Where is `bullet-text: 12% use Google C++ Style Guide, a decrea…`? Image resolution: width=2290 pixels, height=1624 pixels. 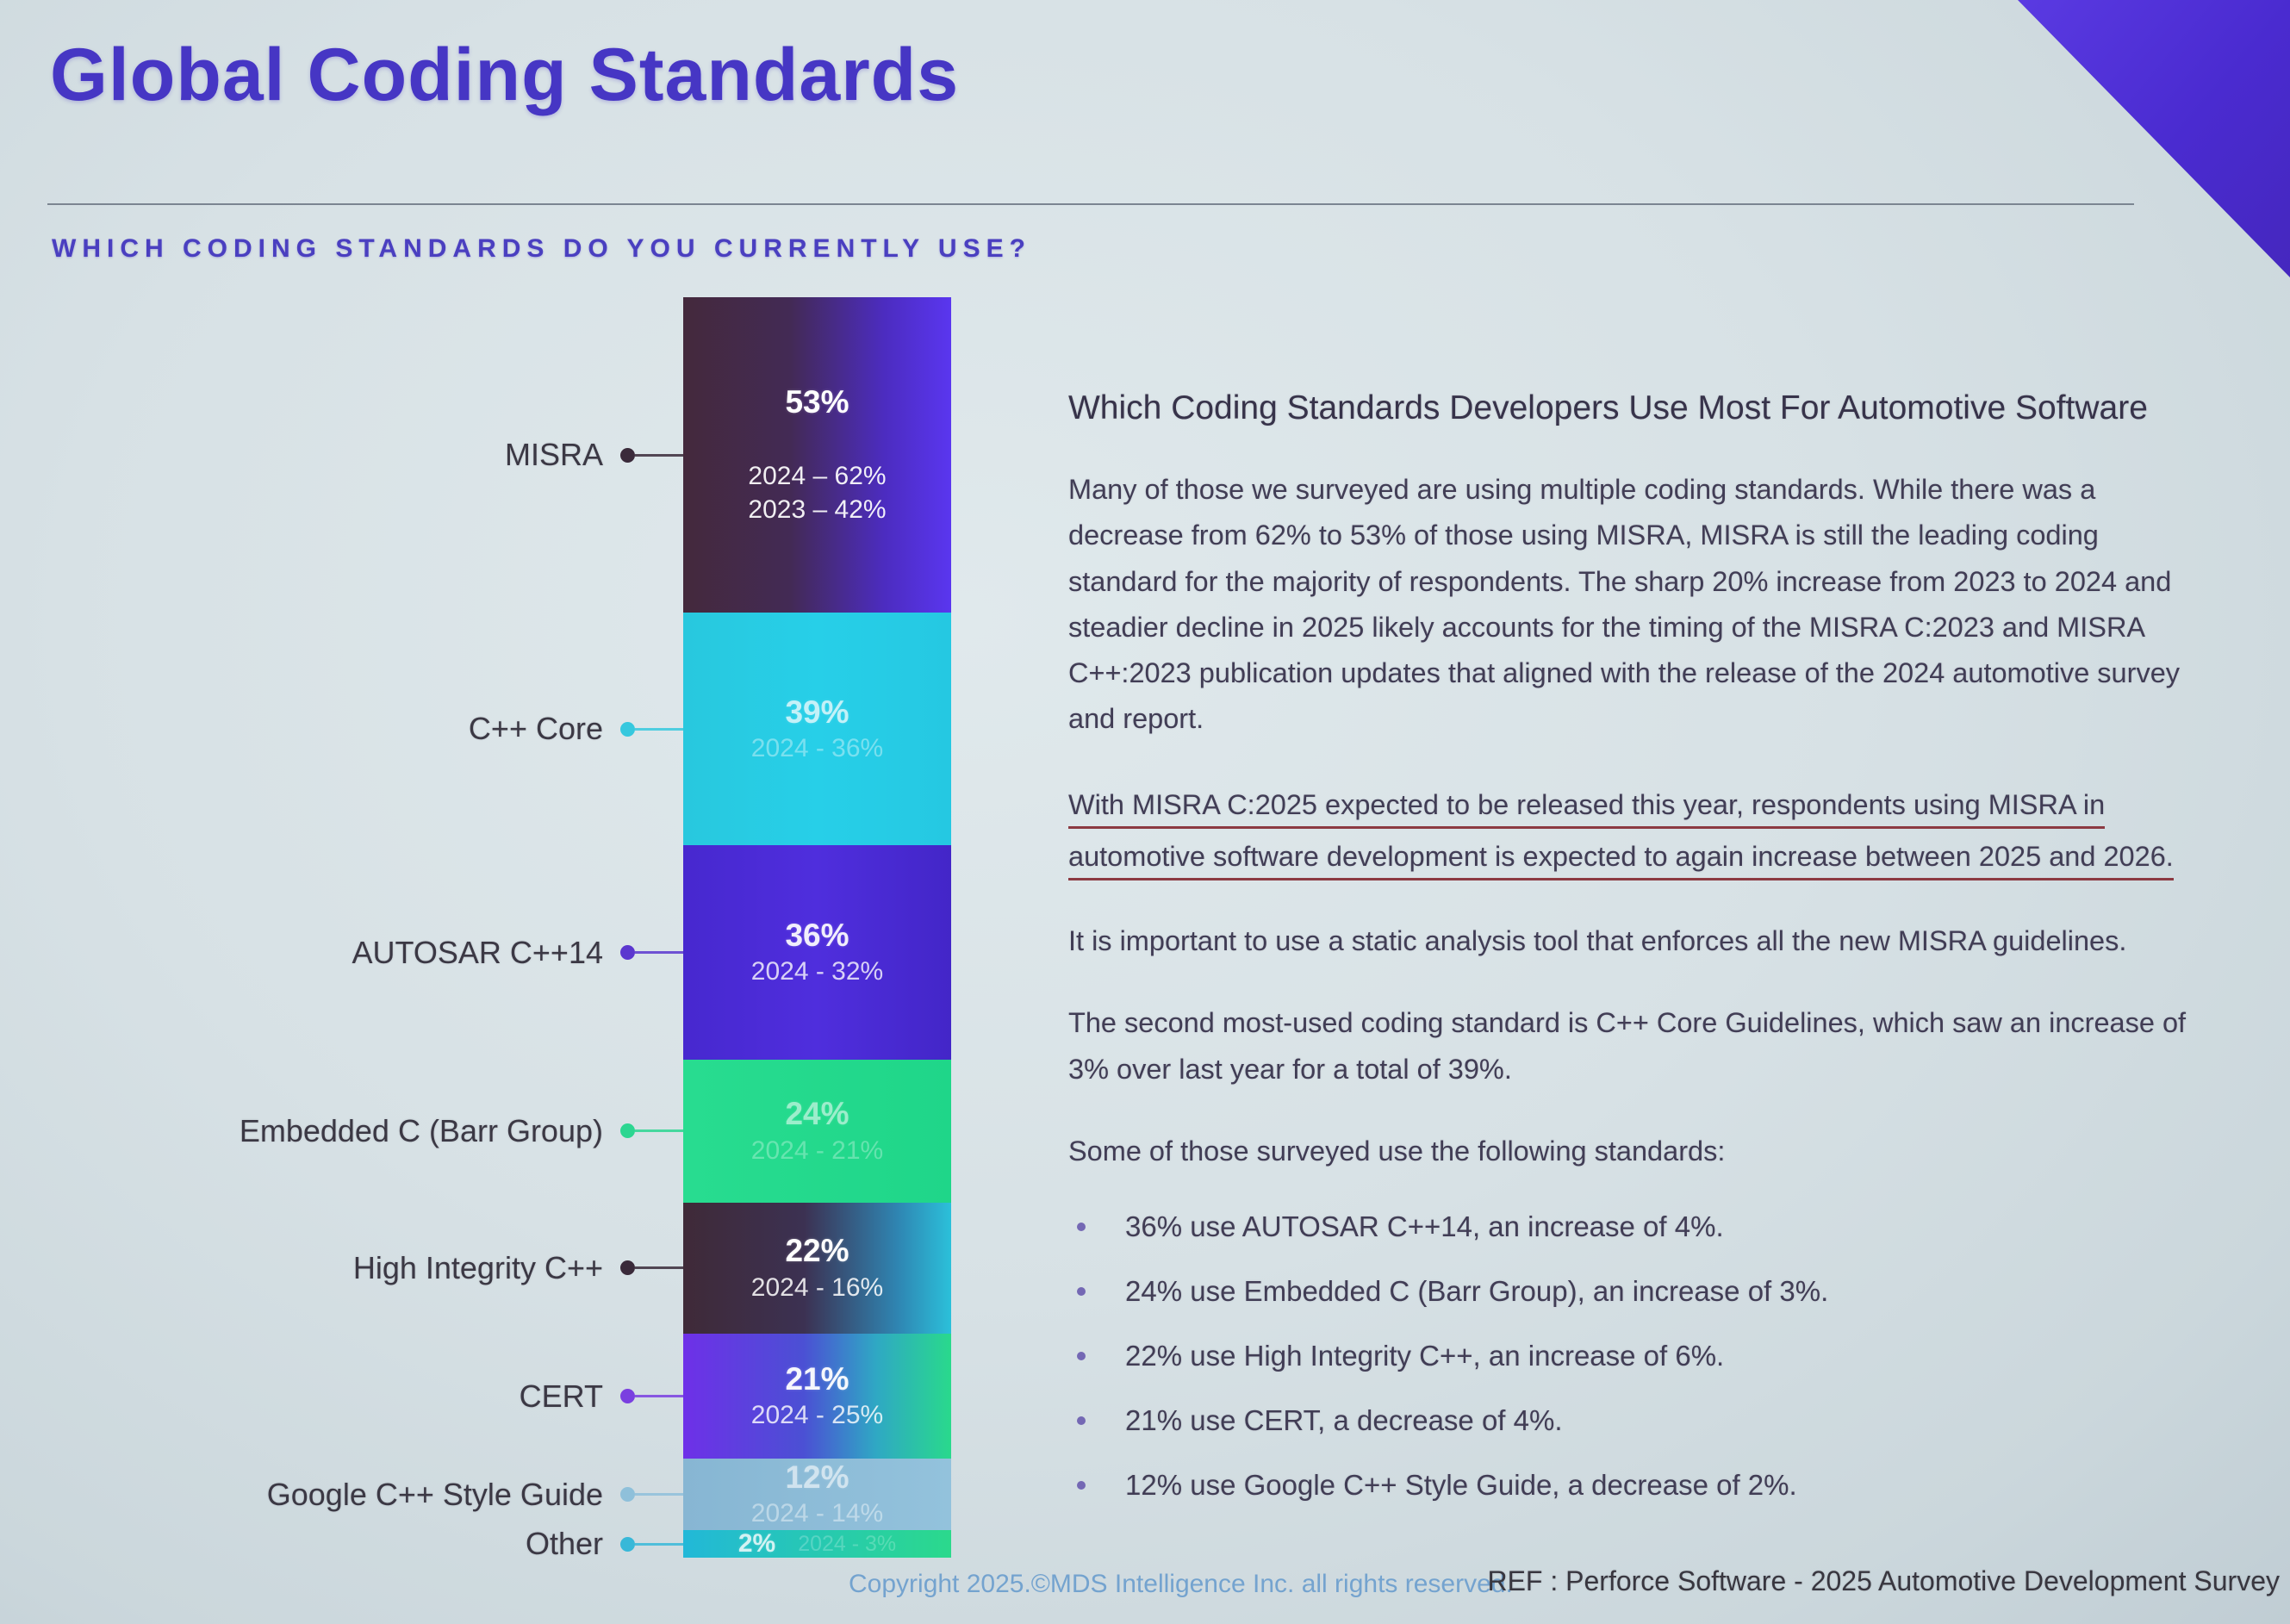 bullet-text: 12% use Google C++ Style Guide, a decrea… is located at coordinates (1461, 1486).